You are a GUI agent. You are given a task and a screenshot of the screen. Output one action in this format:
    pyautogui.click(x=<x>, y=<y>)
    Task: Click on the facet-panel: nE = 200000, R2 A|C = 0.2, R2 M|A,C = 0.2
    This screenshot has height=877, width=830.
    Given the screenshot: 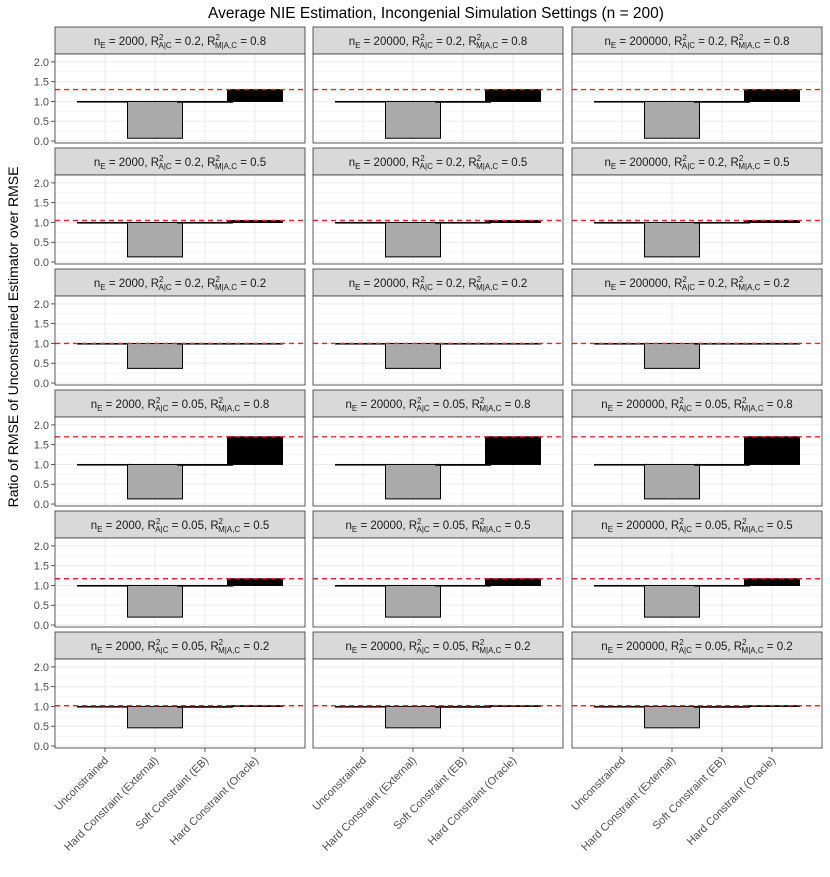 What is the action you would take?
    pyautogui.click(x=697, y=327)
    